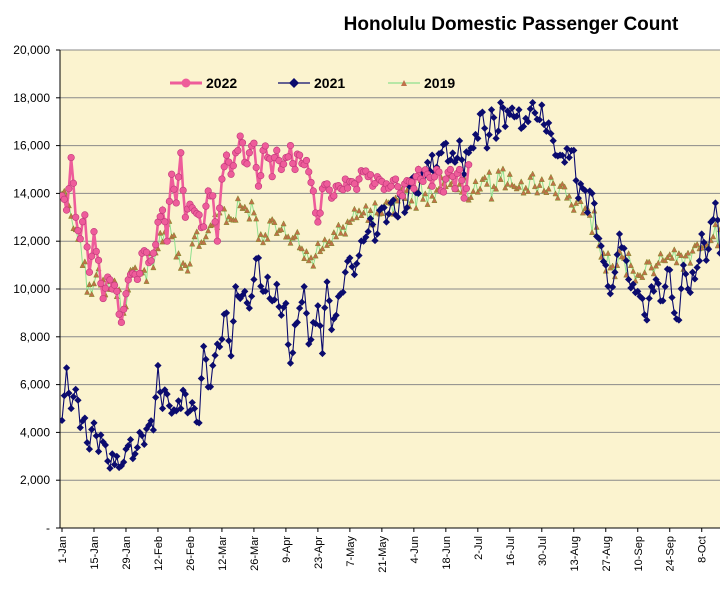  I want to click on y-tick-label: 8,000, so click(35, 337).